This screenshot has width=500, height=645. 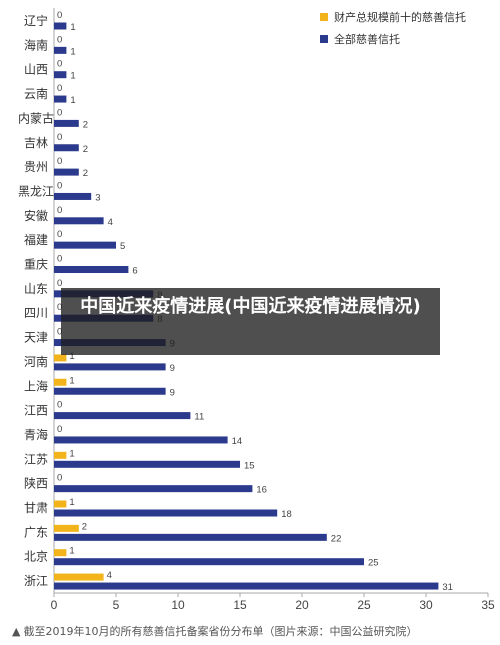 I want to click on category-label: 重庆, so click(x=36, y=265).